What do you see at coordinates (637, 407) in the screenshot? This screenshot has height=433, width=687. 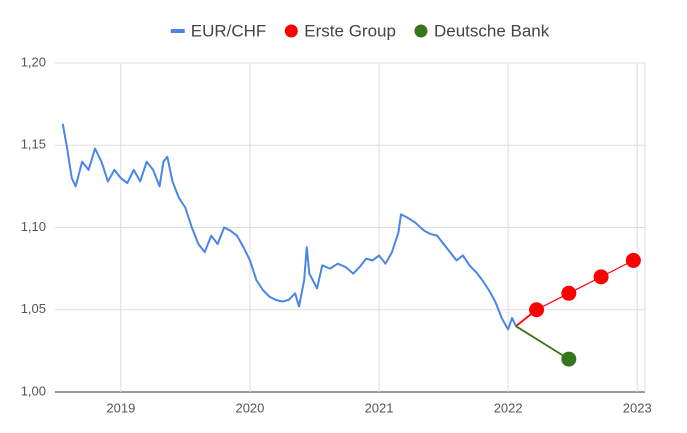 I see `x-tick-label: 2023` at bounding box center [637, 407].